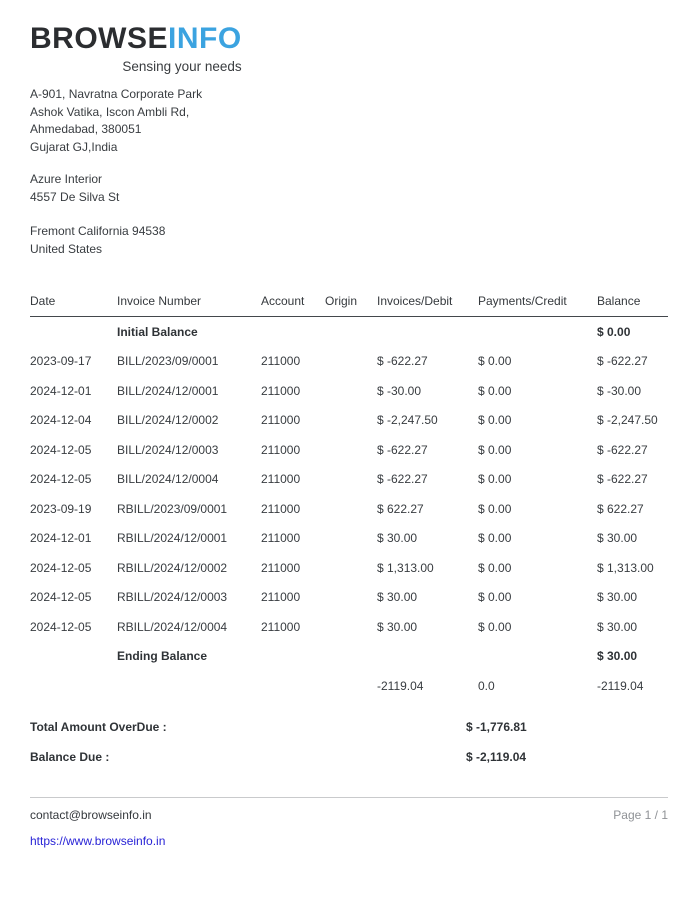  I want to click on customer-city: Fremont California 94538, so click(98, 231).